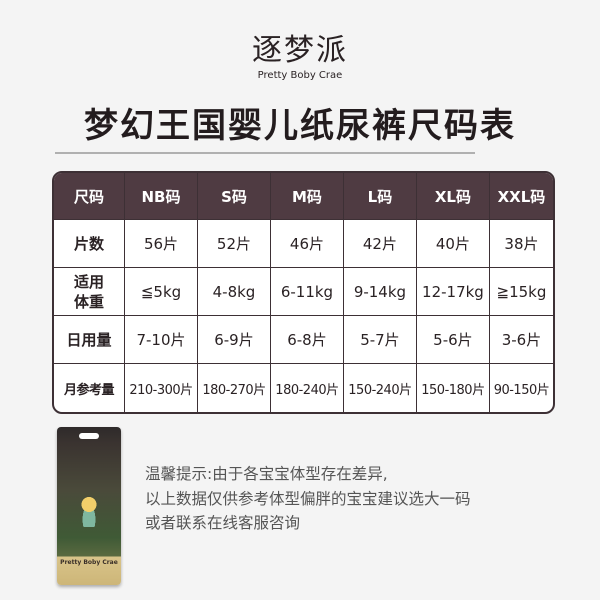  I want to click on brand-logo: 逐梦派 Pretty Boby Crae, so click(300, 57).